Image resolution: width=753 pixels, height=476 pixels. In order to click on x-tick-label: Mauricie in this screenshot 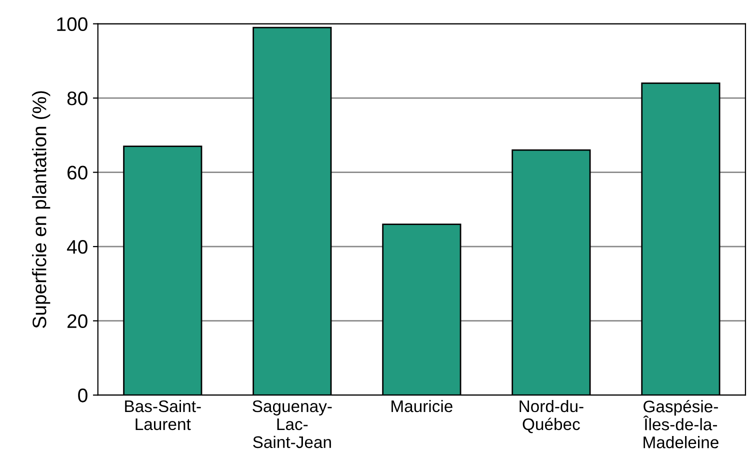, I will do `click(422, 406)`.